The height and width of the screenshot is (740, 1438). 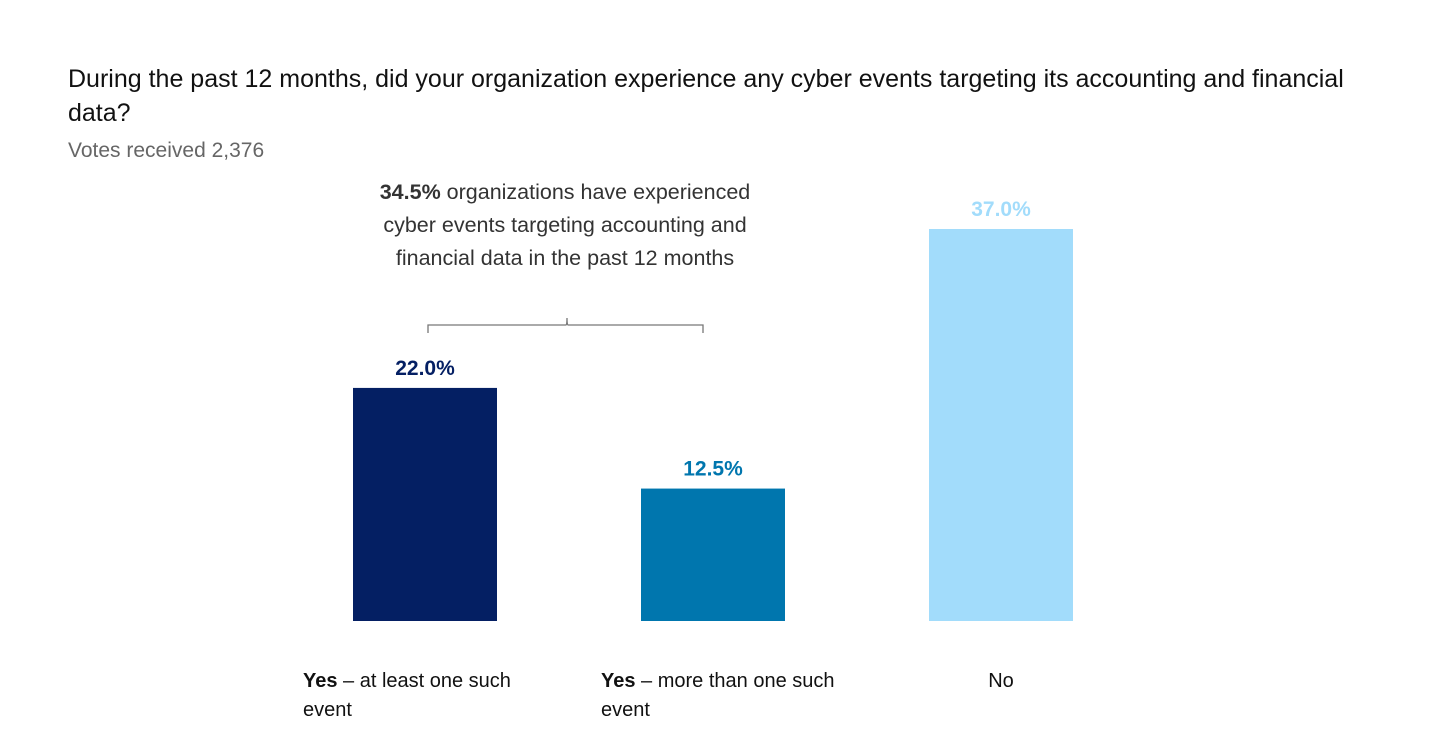 What do you see at coordinates (407, 695) in the screenshot?
I see `category-label-text: – at least one such event` at bounding box center [407, 695].